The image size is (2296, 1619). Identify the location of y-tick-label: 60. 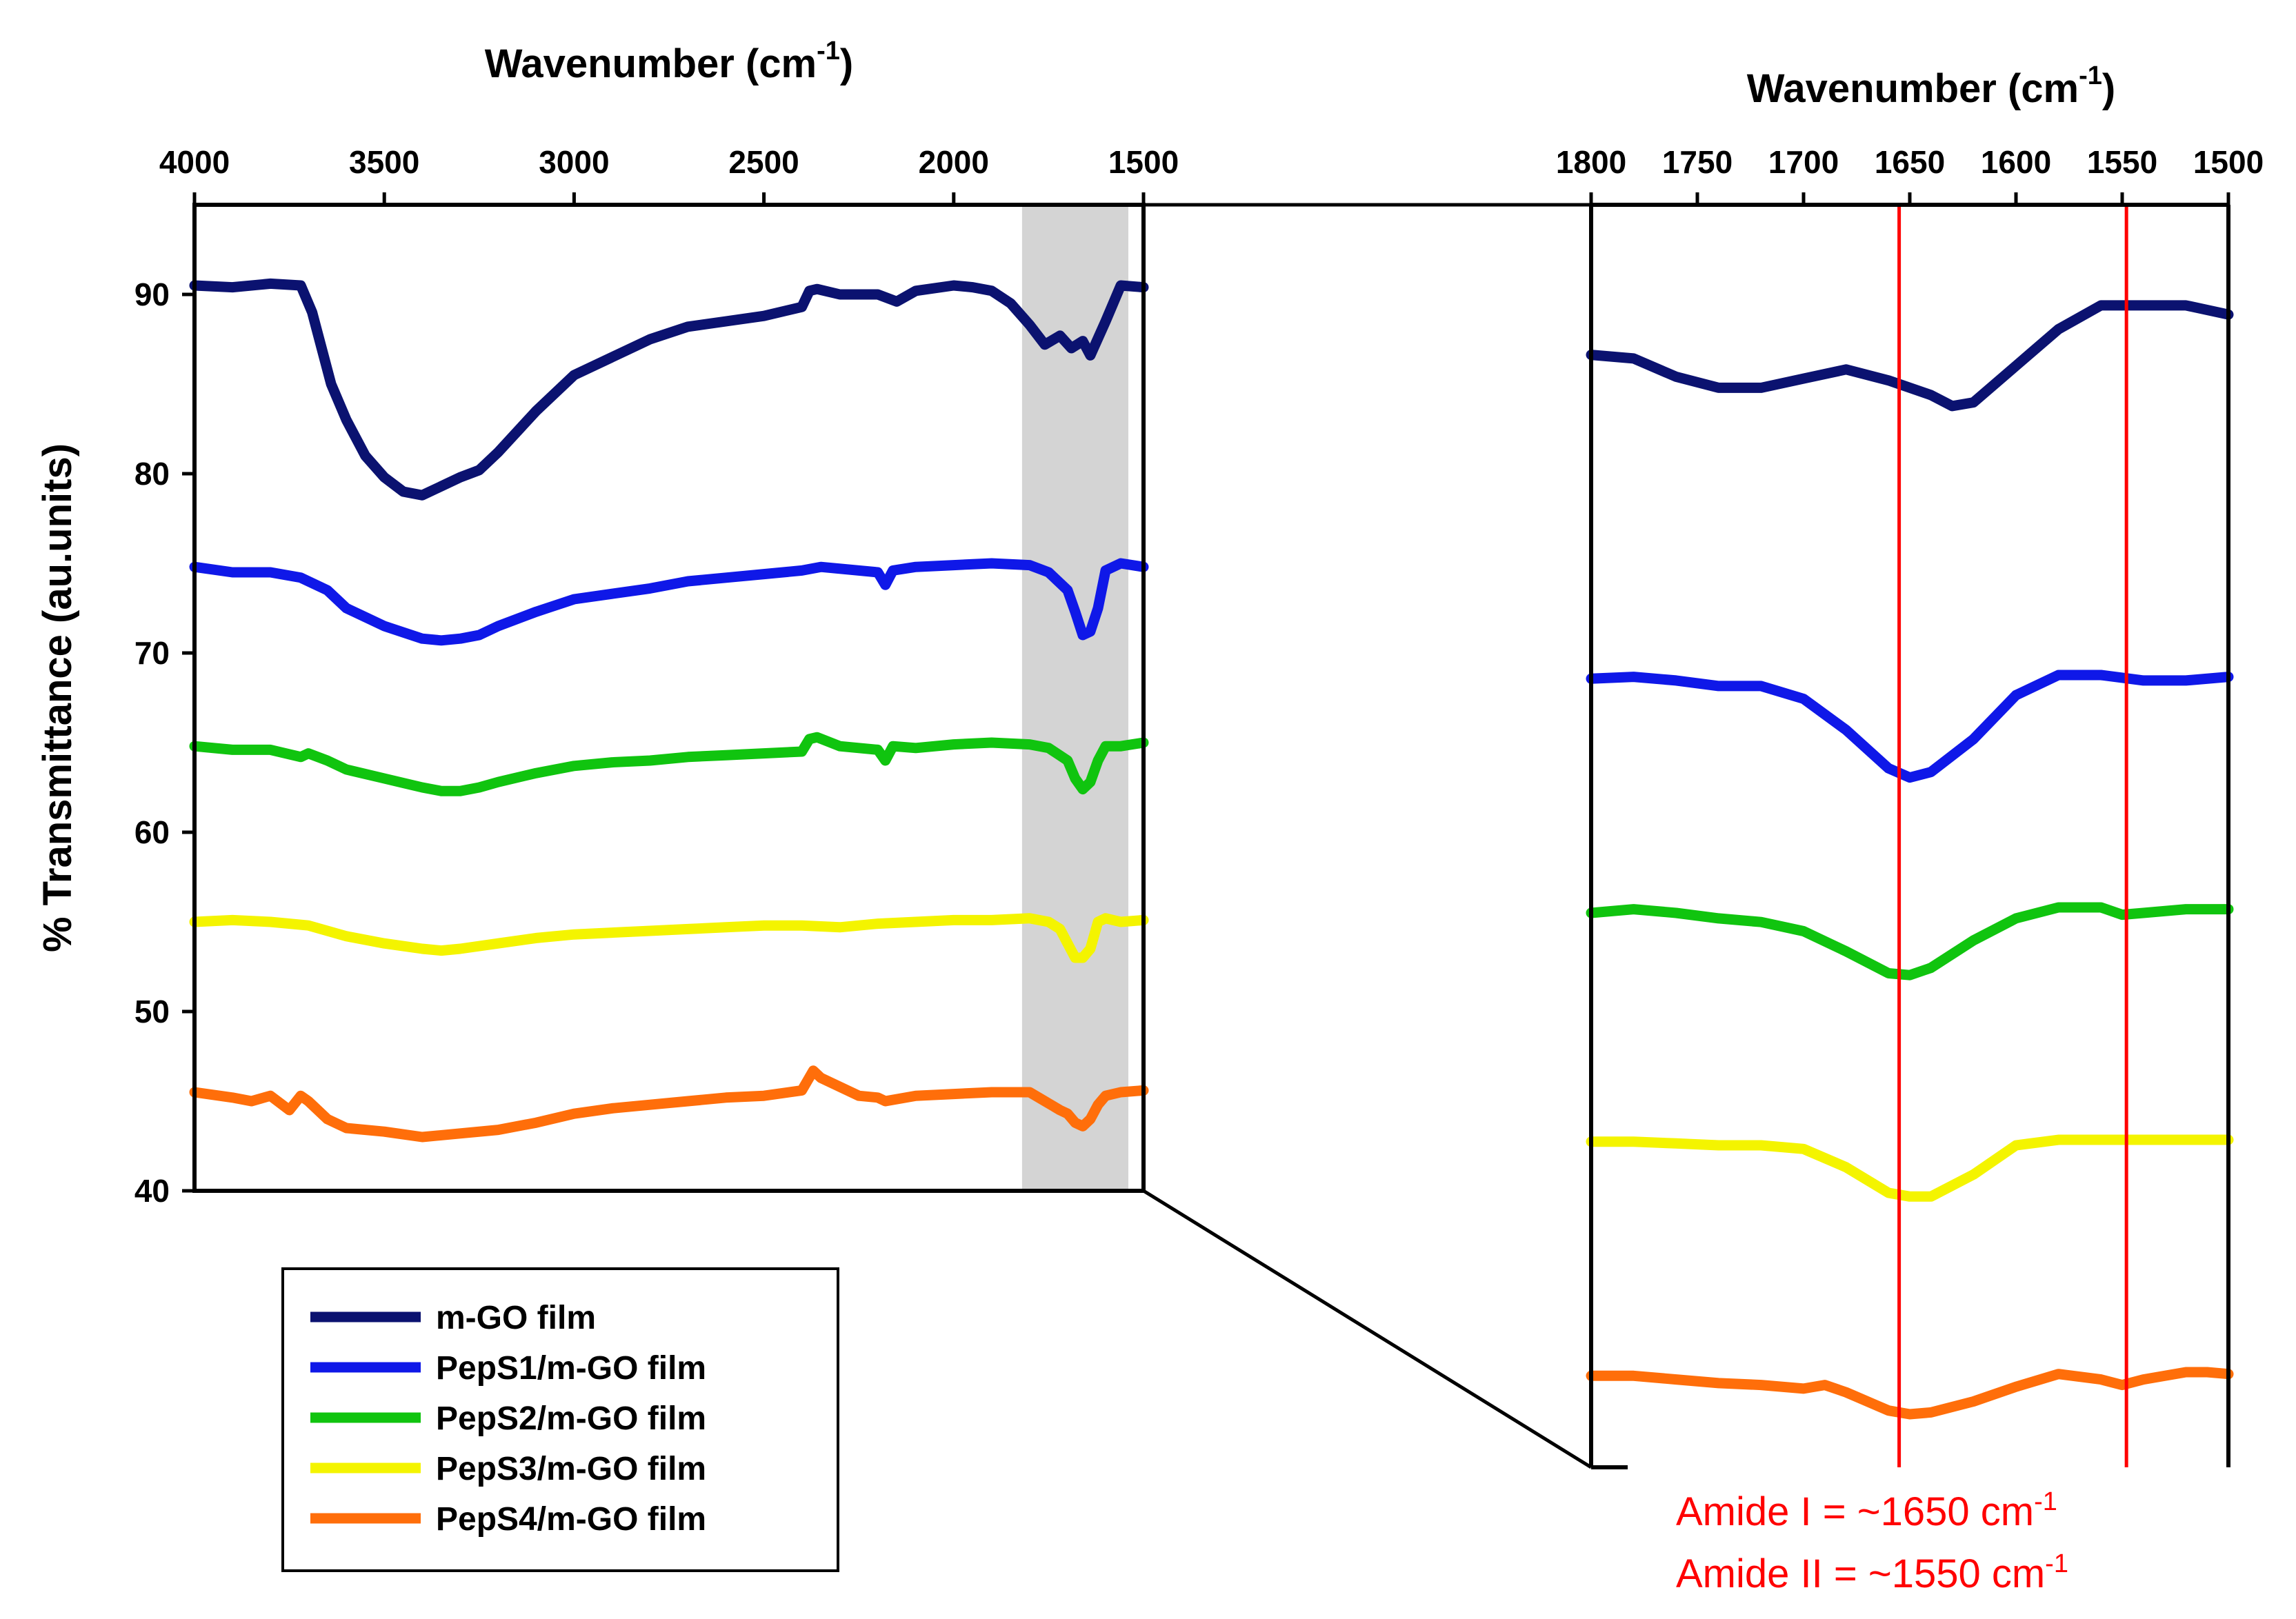
(152, 832).